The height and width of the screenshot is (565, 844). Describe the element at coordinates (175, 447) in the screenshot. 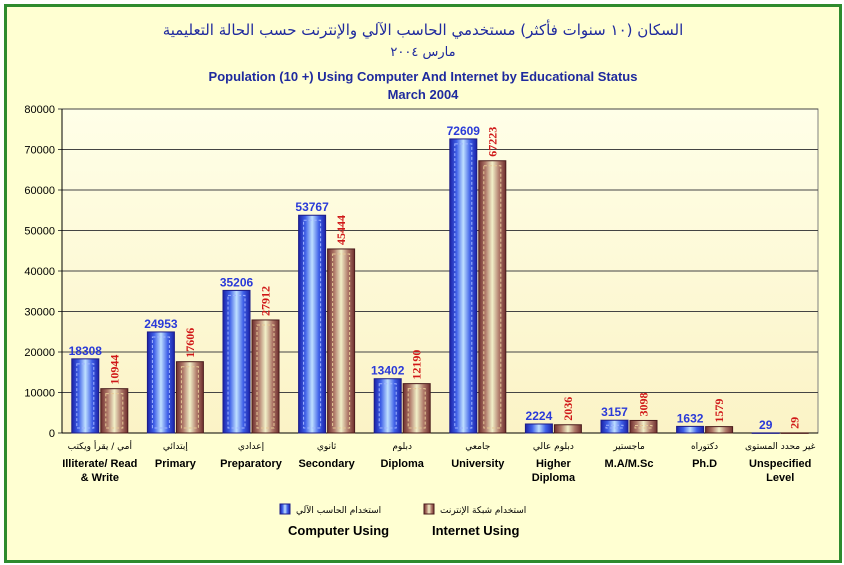

I see `x-tick-label-arabic: إبتدائي` at that location.